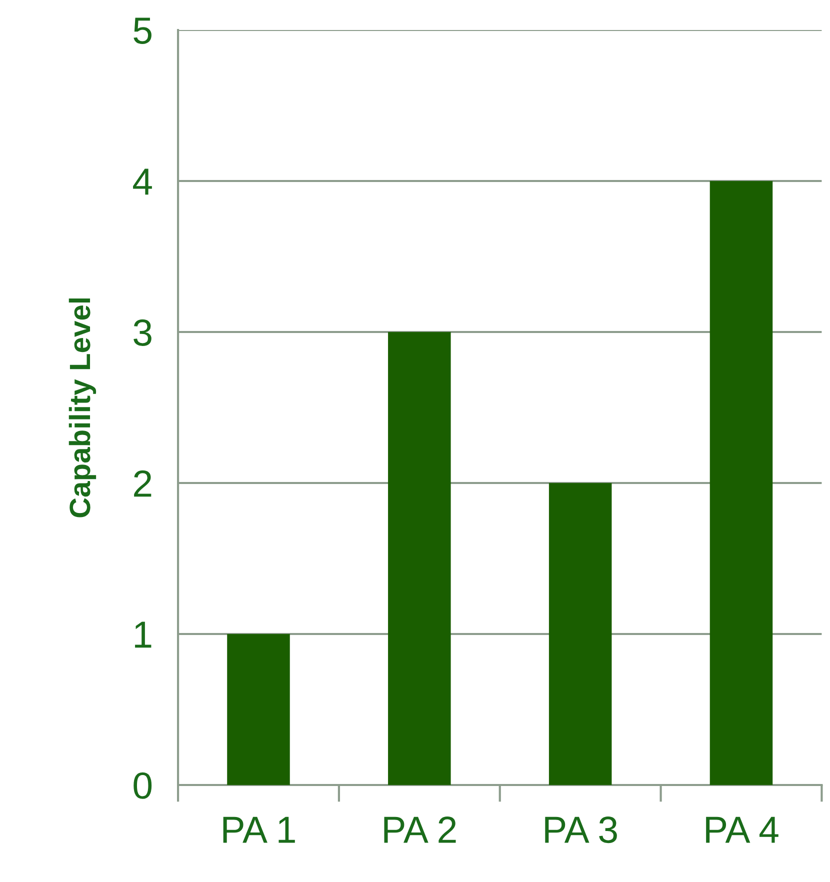  I want to click on y-tick-label: 1, so click(143, 635).